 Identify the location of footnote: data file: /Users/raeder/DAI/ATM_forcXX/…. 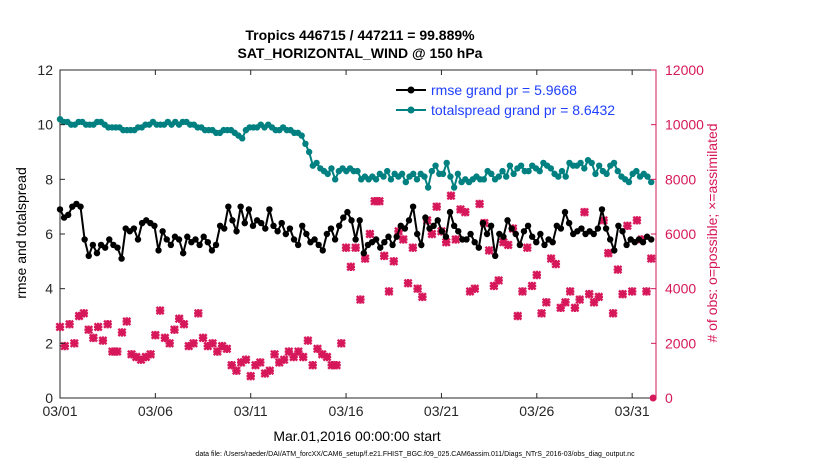
(415, 454).